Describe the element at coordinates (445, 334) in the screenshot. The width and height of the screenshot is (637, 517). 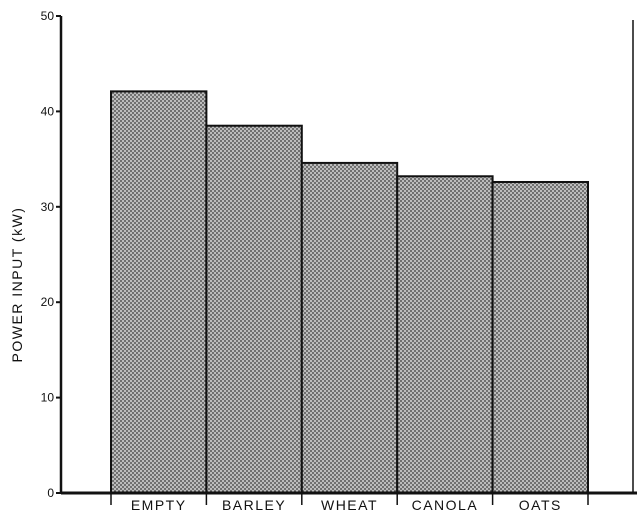
I see `bar-canola` at that location.